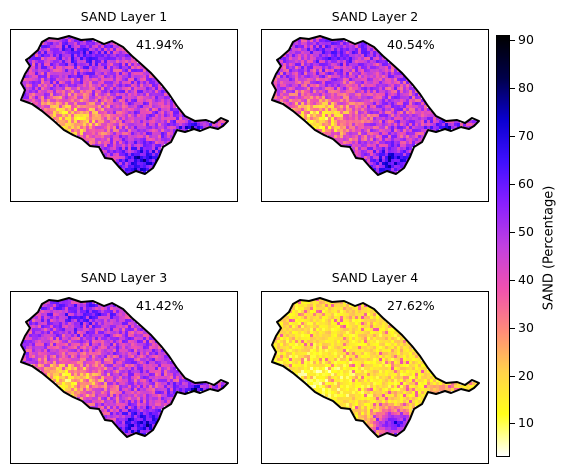 The width and height of the screenshot is (564, 475). I want to click on colorbar-tick-label: 70, so click(526, 135).